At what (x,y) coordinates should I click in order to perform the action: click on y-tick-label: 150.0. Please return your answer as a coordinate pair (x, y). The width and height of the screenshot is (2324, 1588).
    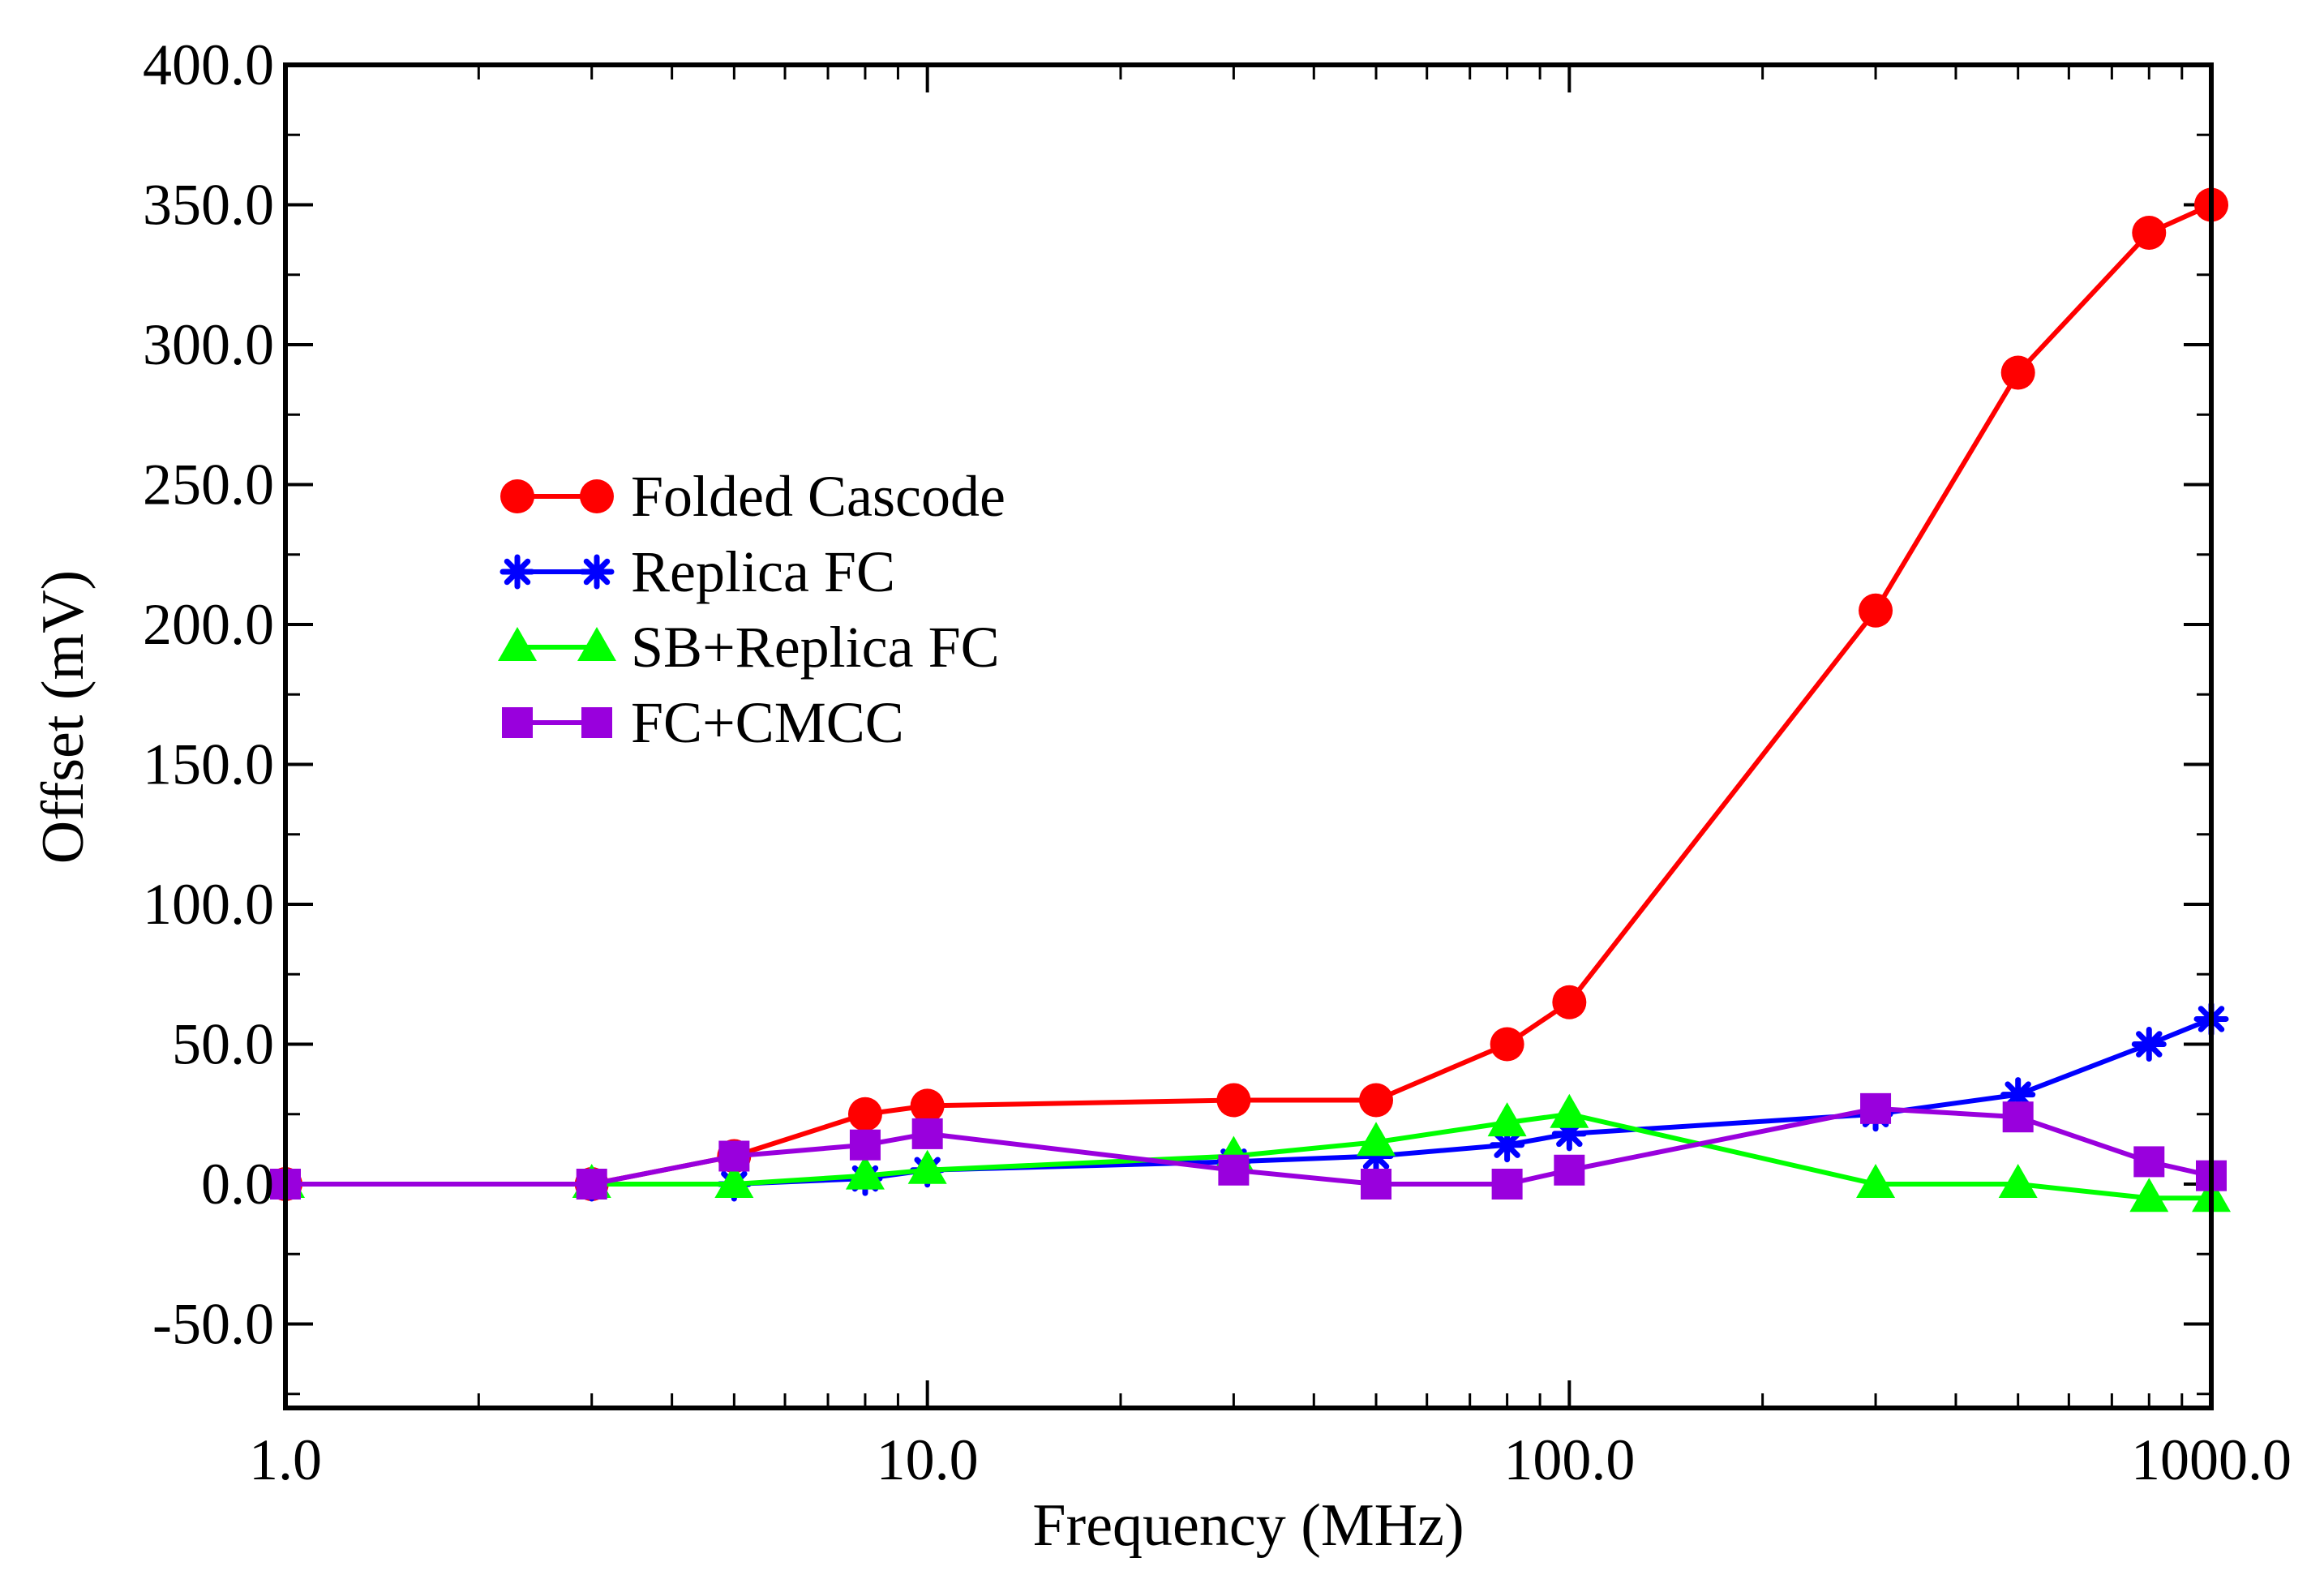
    Looking at the image, I should click on (208, 765).